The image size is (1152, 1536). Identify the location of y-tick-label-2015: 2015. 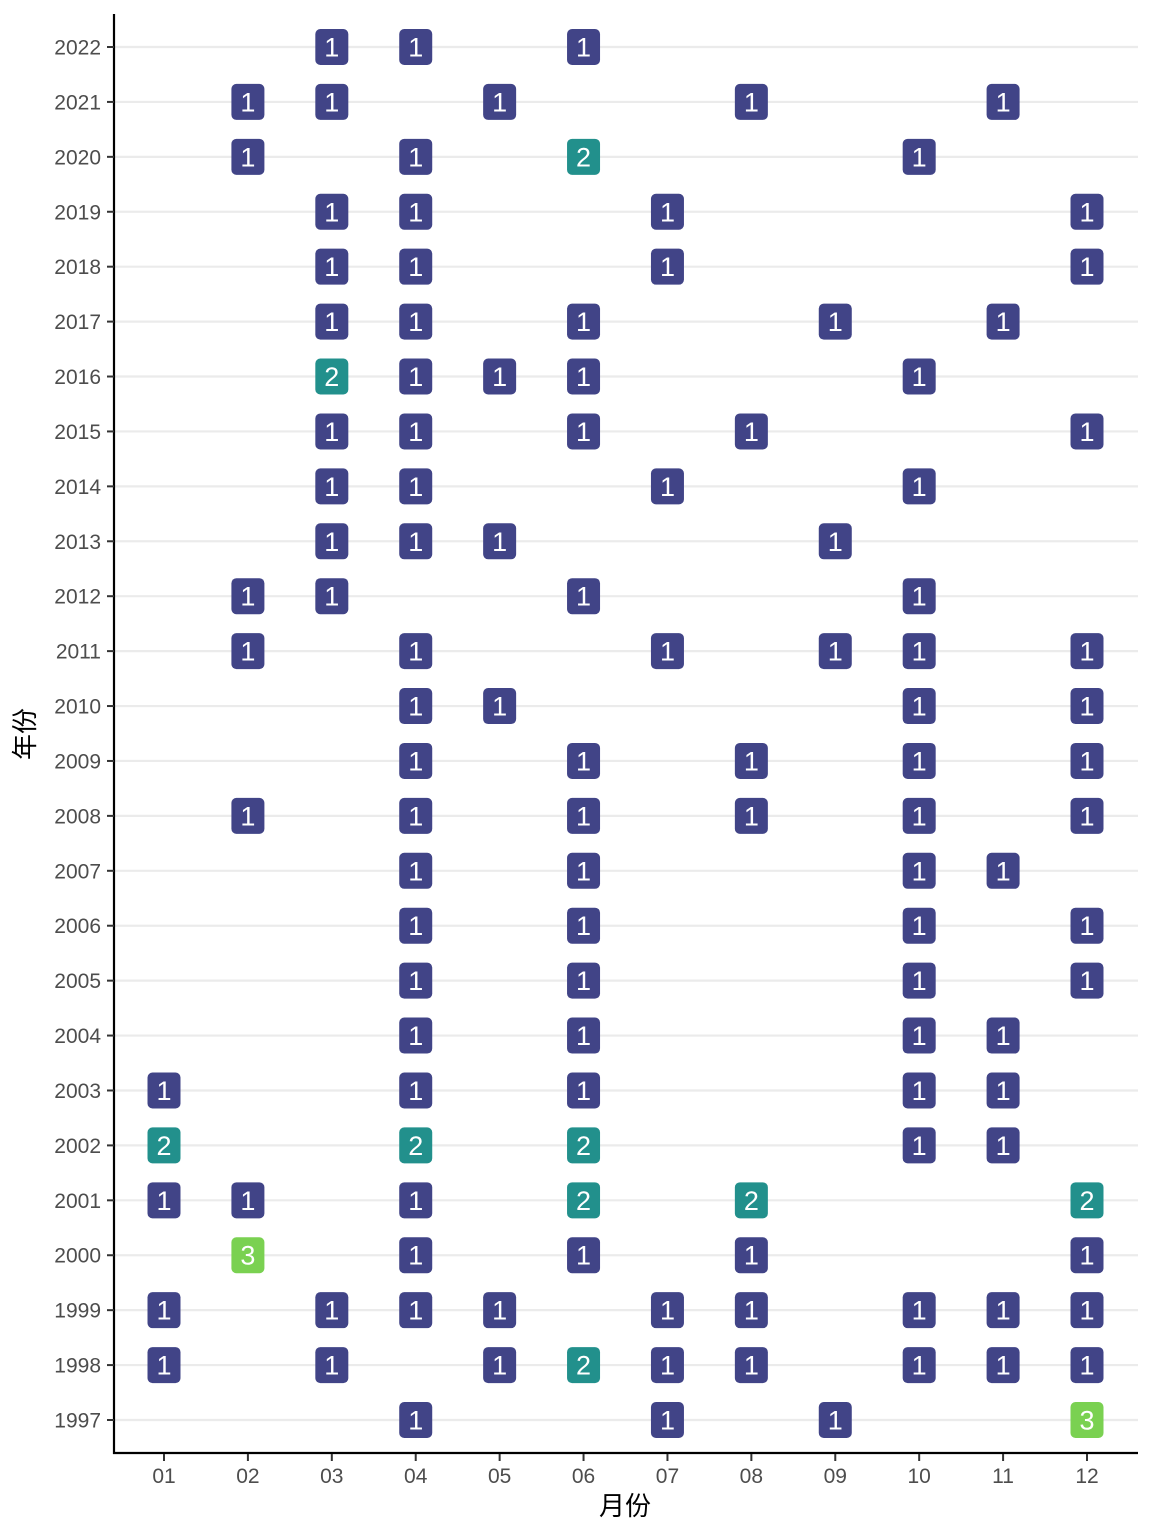
(77, 432).